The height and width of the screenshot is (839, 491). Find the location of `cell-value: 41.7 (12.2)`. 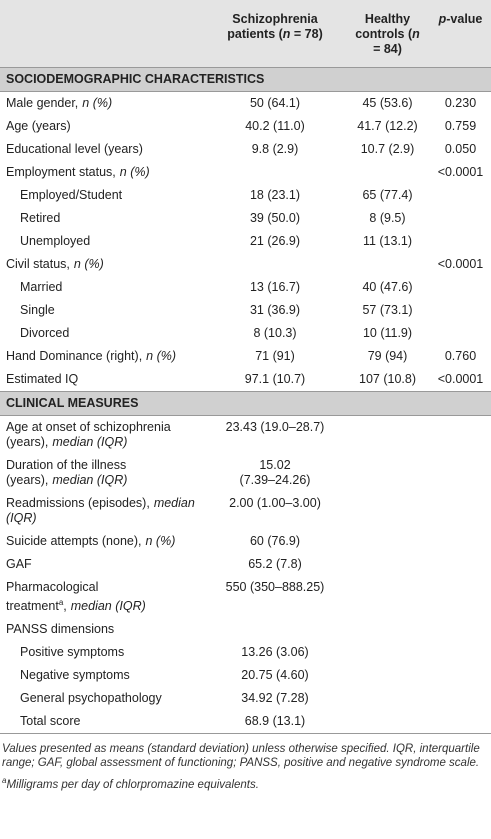

cell-value: 41.7 (12.2) is located at coordinates (387, 126).